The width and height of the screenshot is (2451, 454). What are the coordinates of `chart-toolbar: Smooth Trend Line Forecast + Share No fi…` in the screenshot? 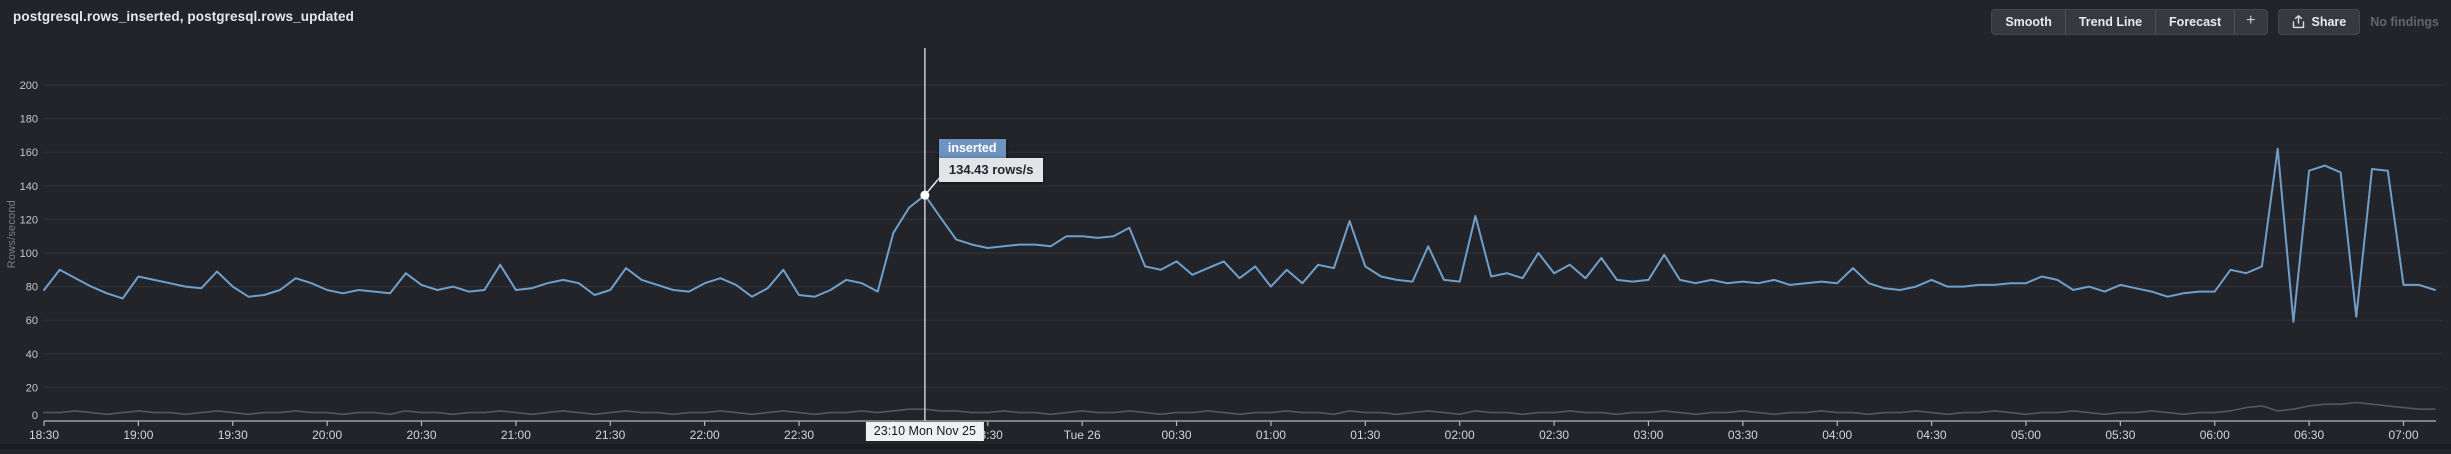 It's located at (2215, 22).